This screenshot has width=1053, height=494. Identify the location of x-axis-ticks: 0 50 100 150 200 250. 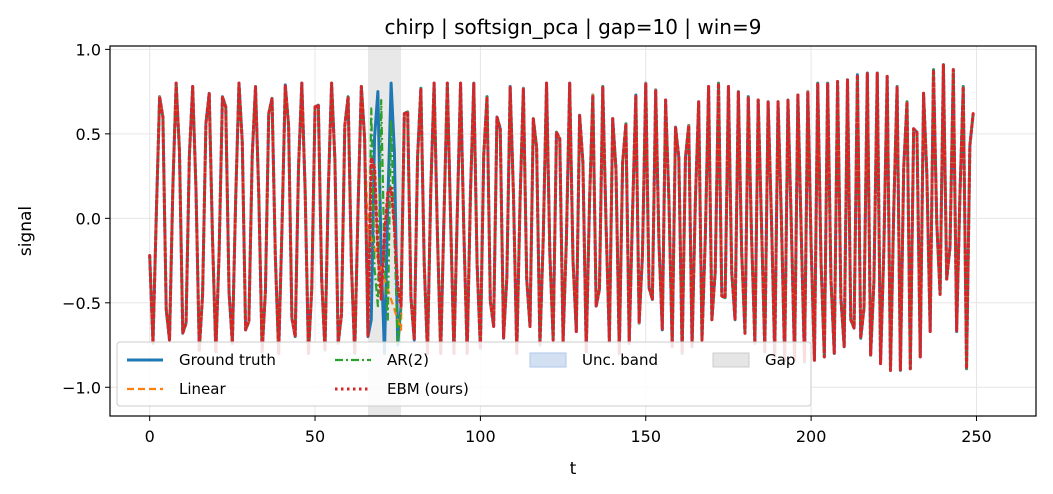
(568, 431).